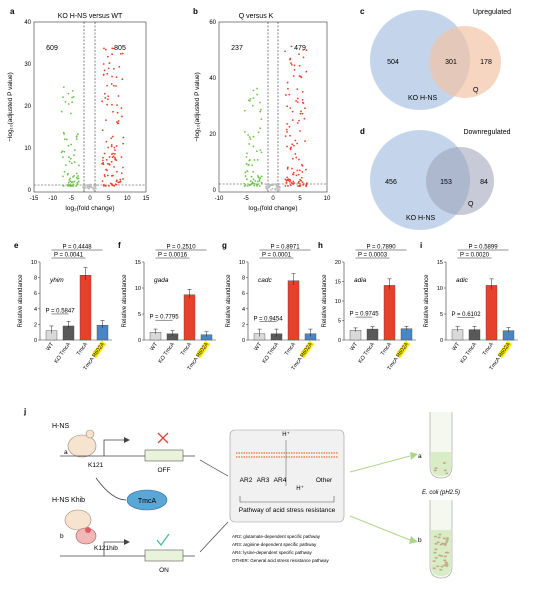 This screenshot has height=590, width=537. Describe the element at coordinates (484, 182) in the screenshot. I see `venn-right-count: 84` at that location.